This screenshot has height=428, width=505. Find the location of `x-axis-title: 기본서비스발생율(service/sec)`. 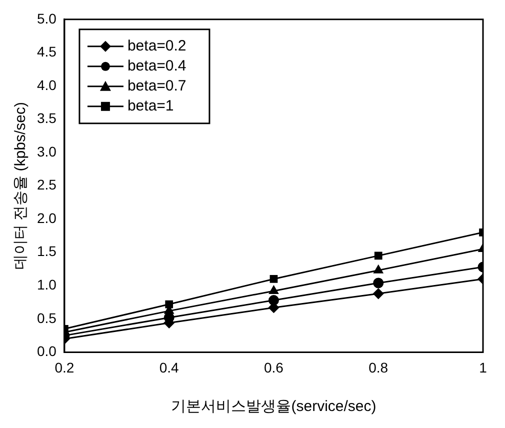

x-axis-title: 기본서비스발생율(service/sec) is located at coordinates (273, 407).